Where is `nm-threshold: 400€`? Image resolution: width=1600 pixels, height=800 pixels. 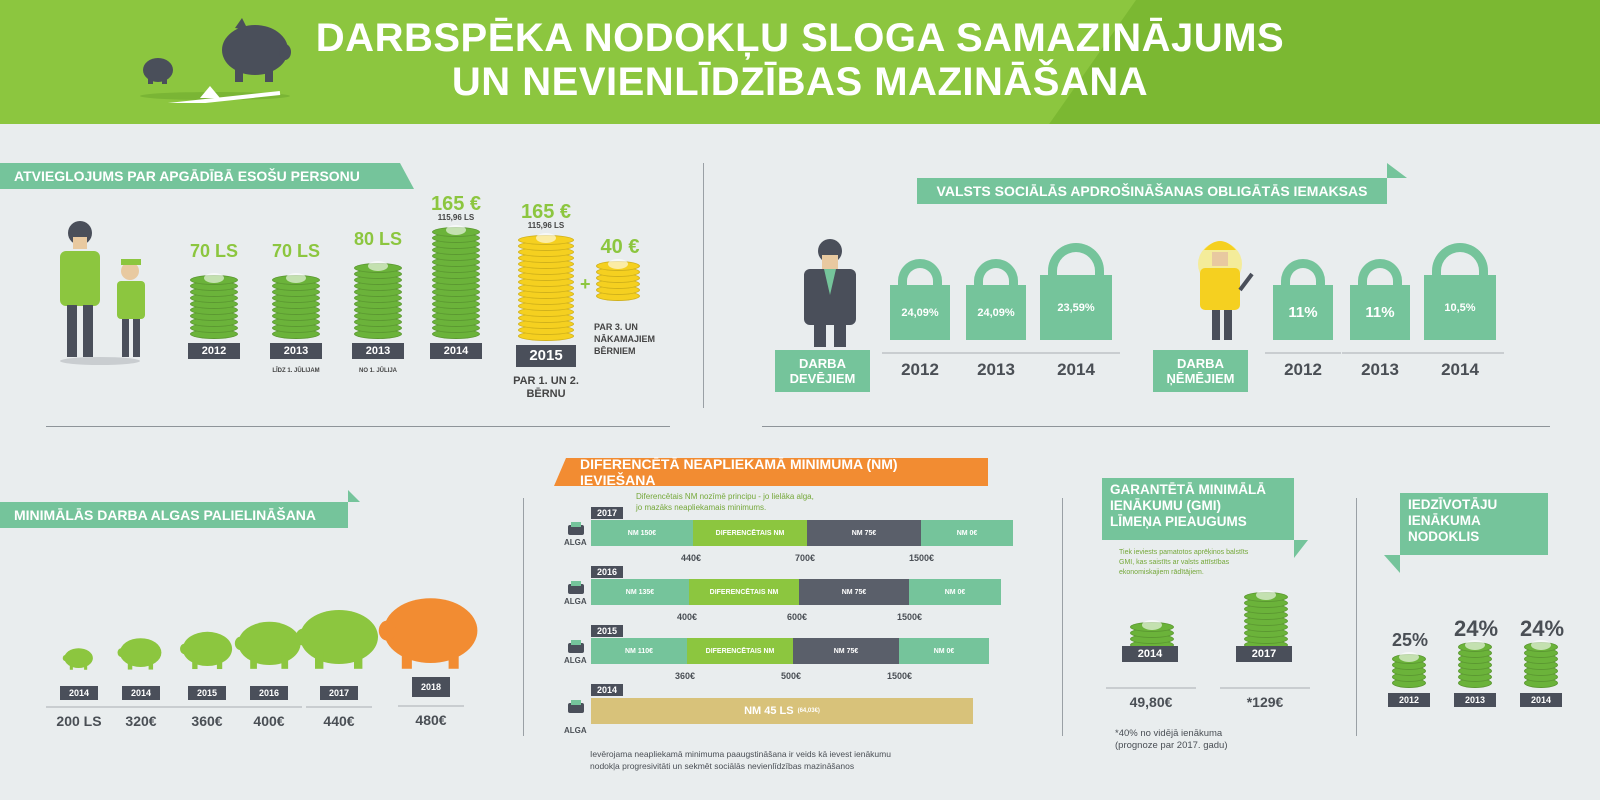 nm-threshold: 400€ is located at coordinates (687, 617).